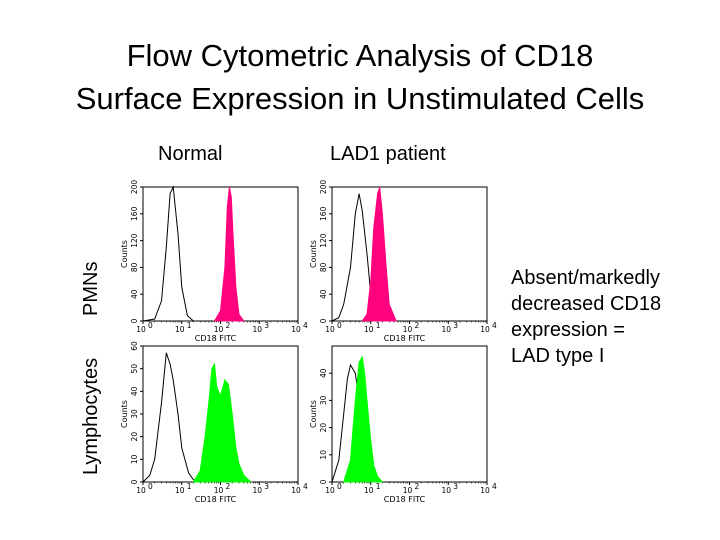  Describe the element at coordinates (388, 154) in the screenshot. I see `column-header-lad1-patient: LAD1 patient` at that location.